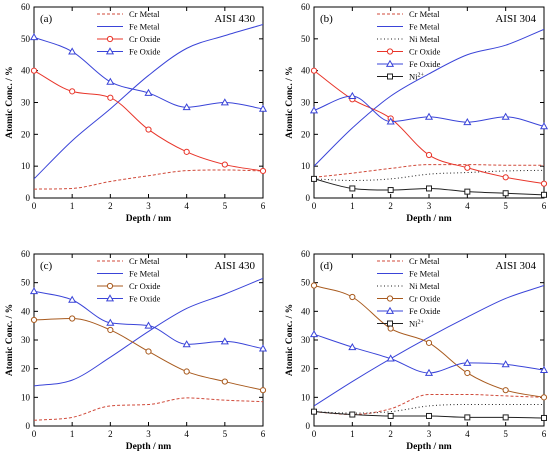 The width and height of the screenshot is (550, 461). Describe the element at coordinates (429, 111) in the screenshot. I see `series-line-fe-oxide` at that location.